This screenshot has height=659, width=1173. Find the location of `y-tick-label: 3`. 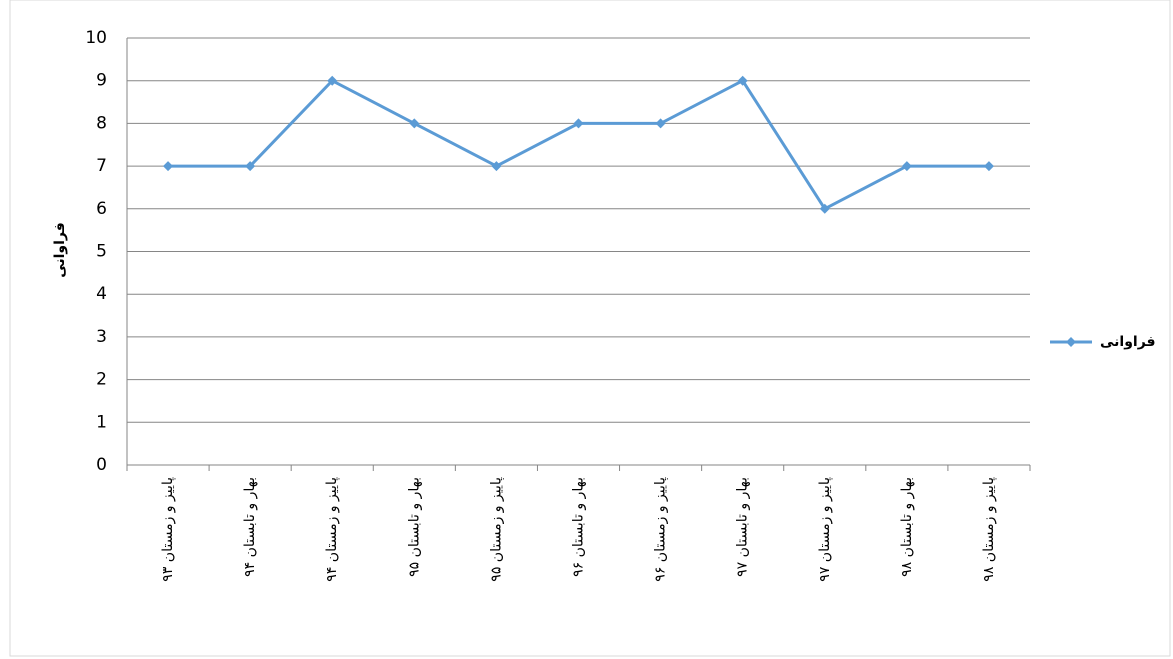

y-tick-label: 3 is located at coordinates (101, 337).